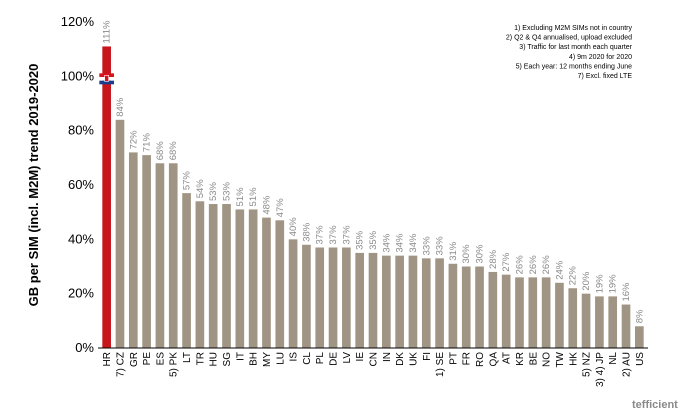 This screenshot has width=700, height=420. What do you see at coordinates (346, 297) in the screenshot?
I see `bar-lv` at bounding box center [346, 297].